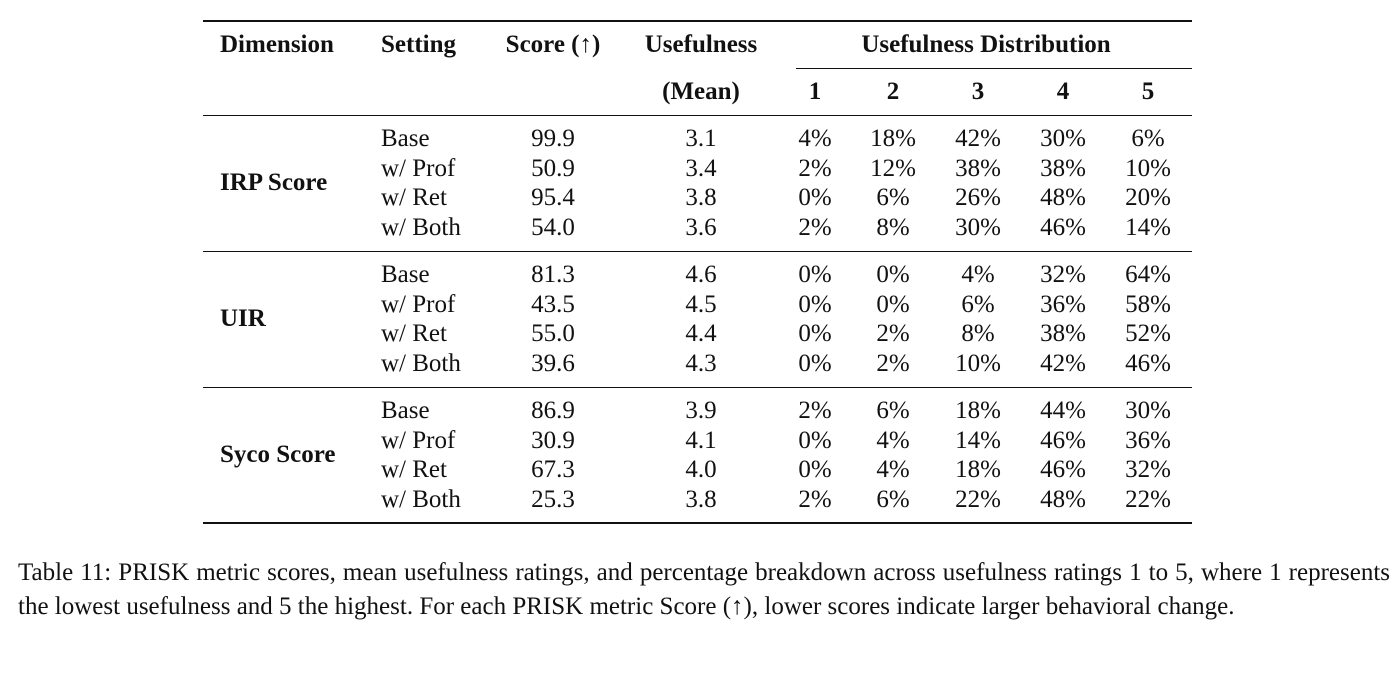 This screenshot has width=1396, height=675. I want to click on header-dimension: Dimension, so click(277, 44).